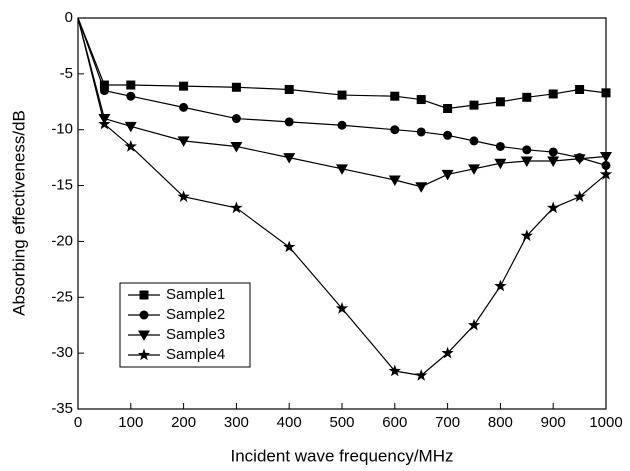 The width and height of the screenshot is (630, 471). What do you see at coordinates (62, 185) in the screenshot?
I see `y-tick-label: -15` at bounding box center [62, 185].